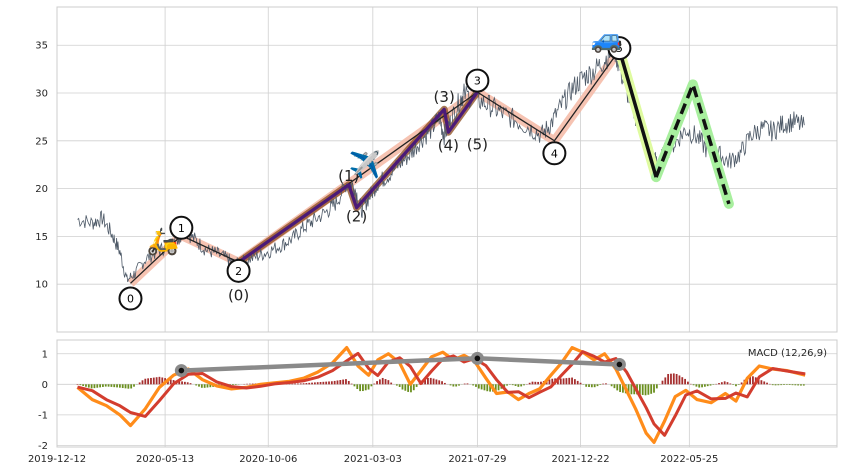  I want to click on macd-y-tick-label: -2, so click(43, 446).